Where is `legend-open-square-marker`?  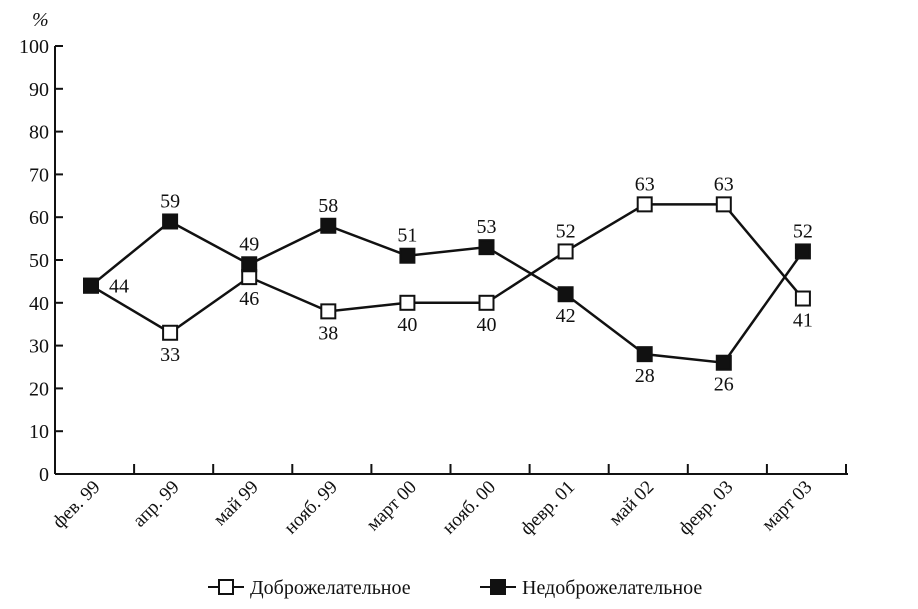
legend-open-square-marker is located at coordinates (226, 587).